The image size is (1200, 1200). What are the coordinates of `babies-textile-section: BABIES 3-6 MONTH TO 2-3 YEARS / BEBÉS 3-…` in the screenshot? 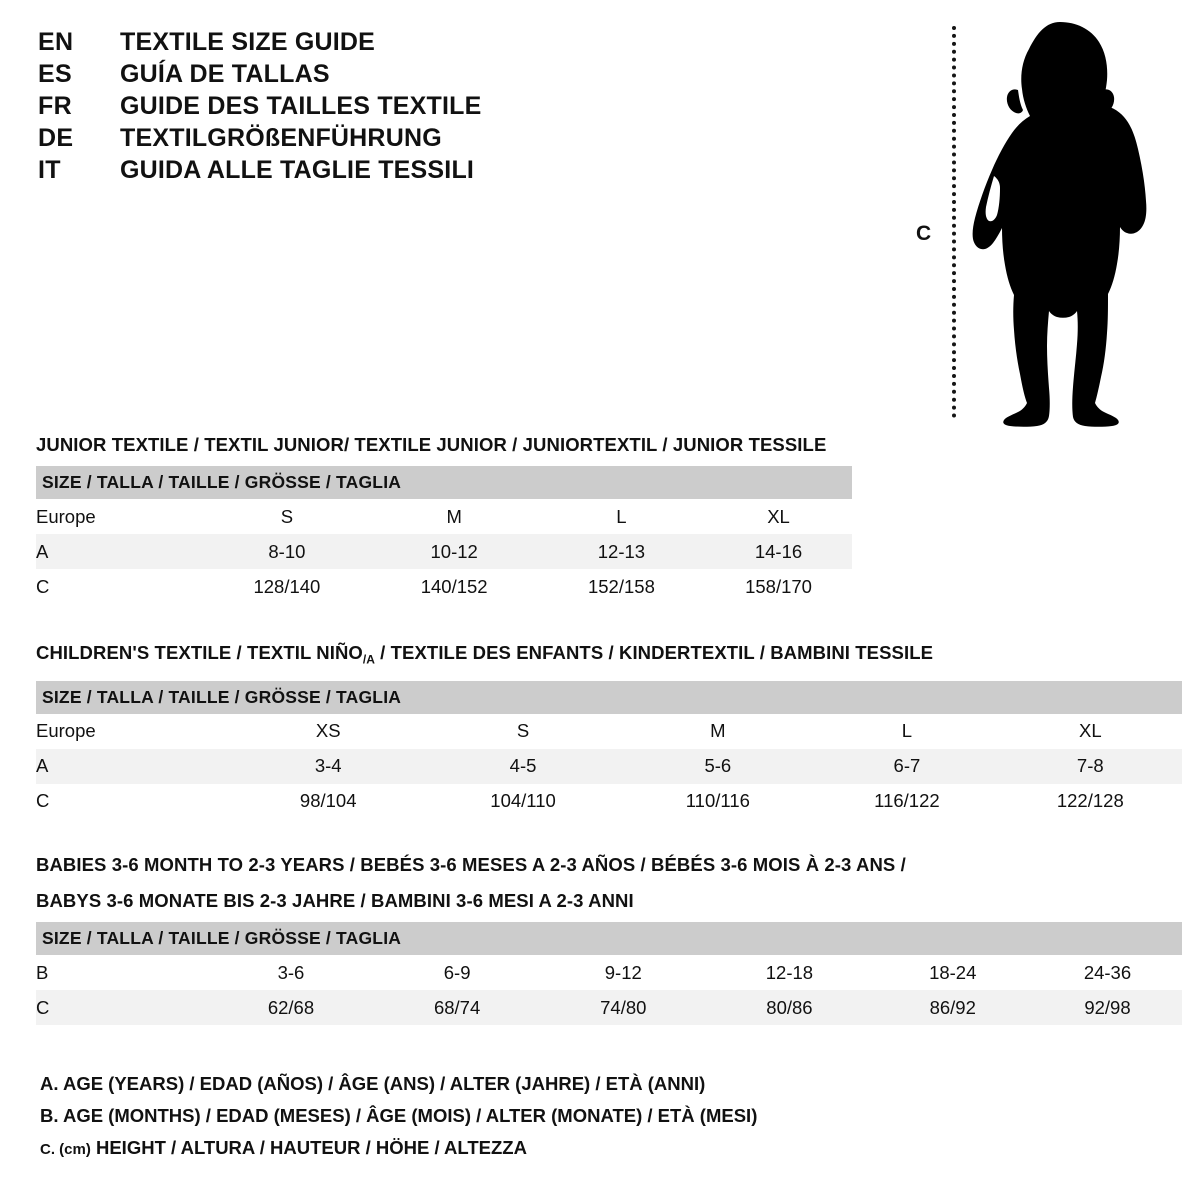 It's located at (609, 937).